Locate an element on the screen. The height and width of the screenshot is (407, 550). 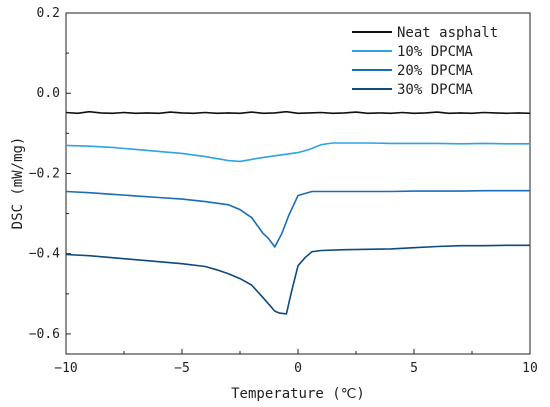
y-tick-label: −0.4 is located at coordinates (44, 254).